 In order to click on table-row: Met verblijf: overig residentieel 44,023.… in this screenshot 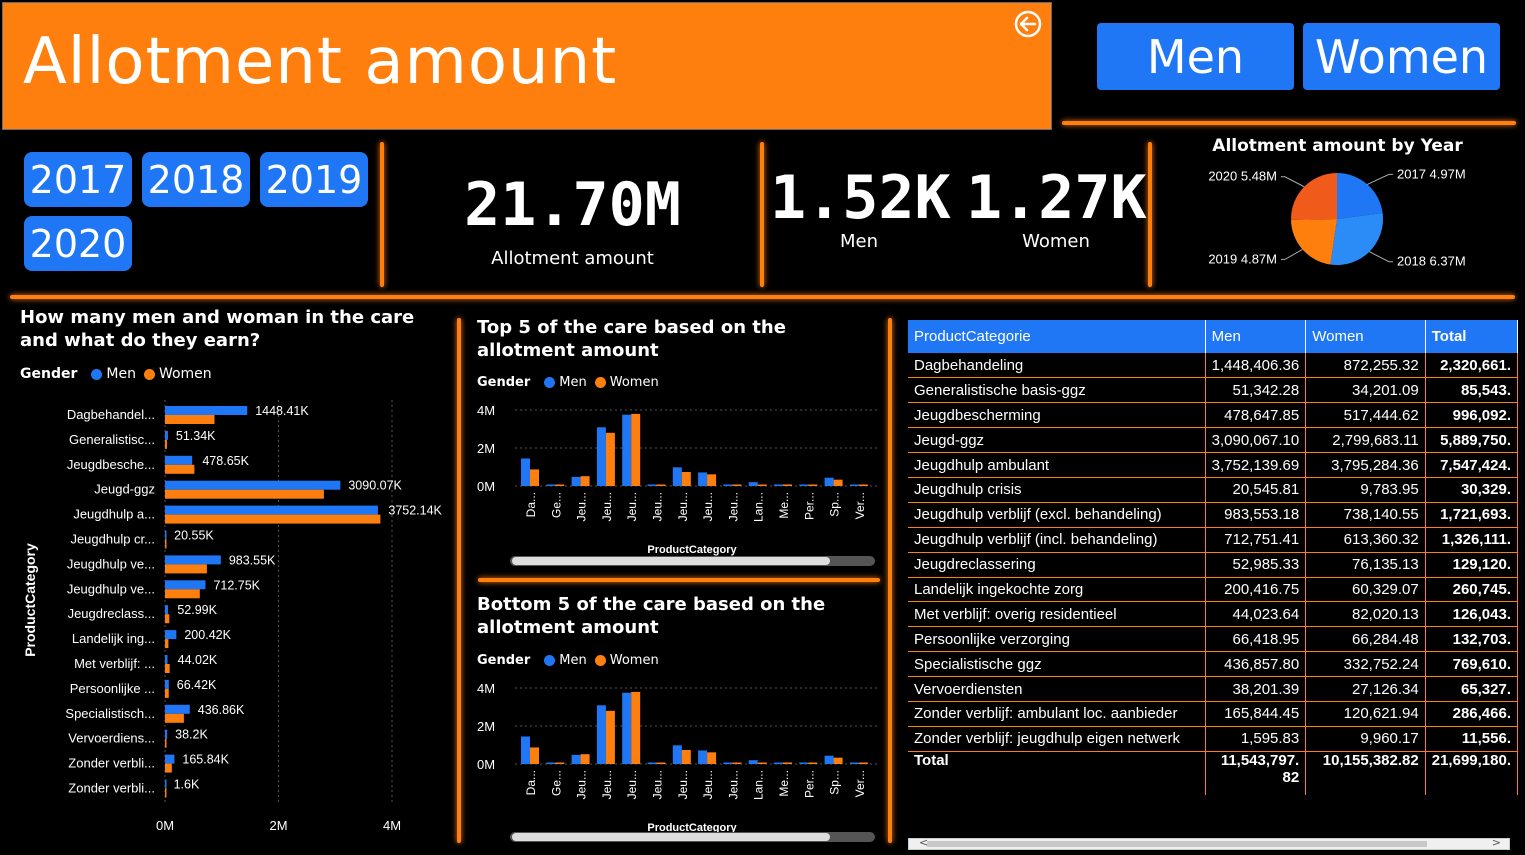, I will do `click(1213, 614)`.